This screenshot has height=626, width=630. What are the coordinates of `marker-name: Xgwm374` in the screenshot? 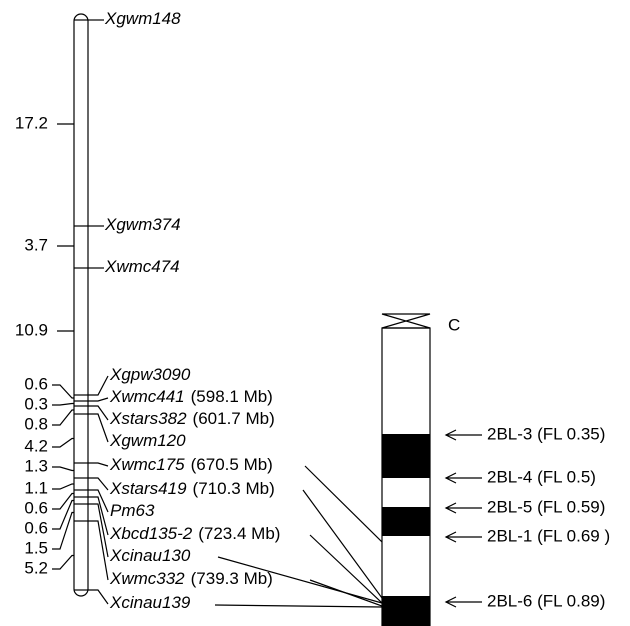 It's located at (142, 224).